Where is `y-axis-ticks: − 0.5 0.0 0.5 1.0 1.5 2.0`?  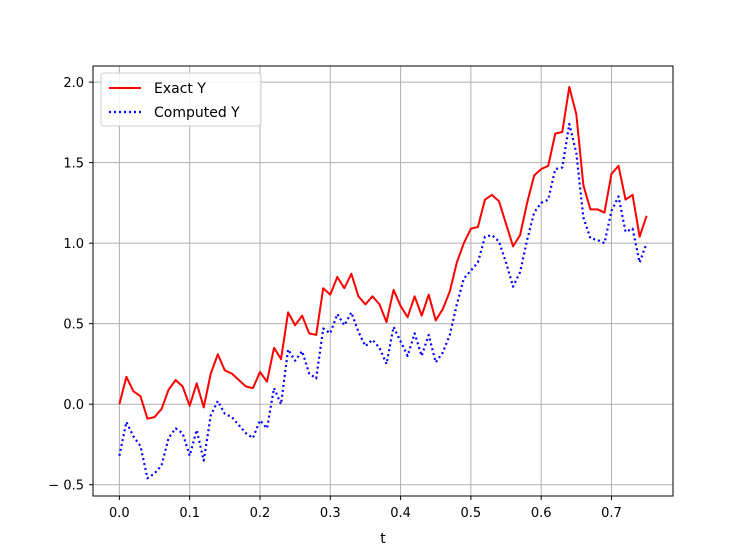 y-axis-ticks: − 0.5 0.0 0.5 1.0 1.5 2.0 is located at coordinates (70, 285).